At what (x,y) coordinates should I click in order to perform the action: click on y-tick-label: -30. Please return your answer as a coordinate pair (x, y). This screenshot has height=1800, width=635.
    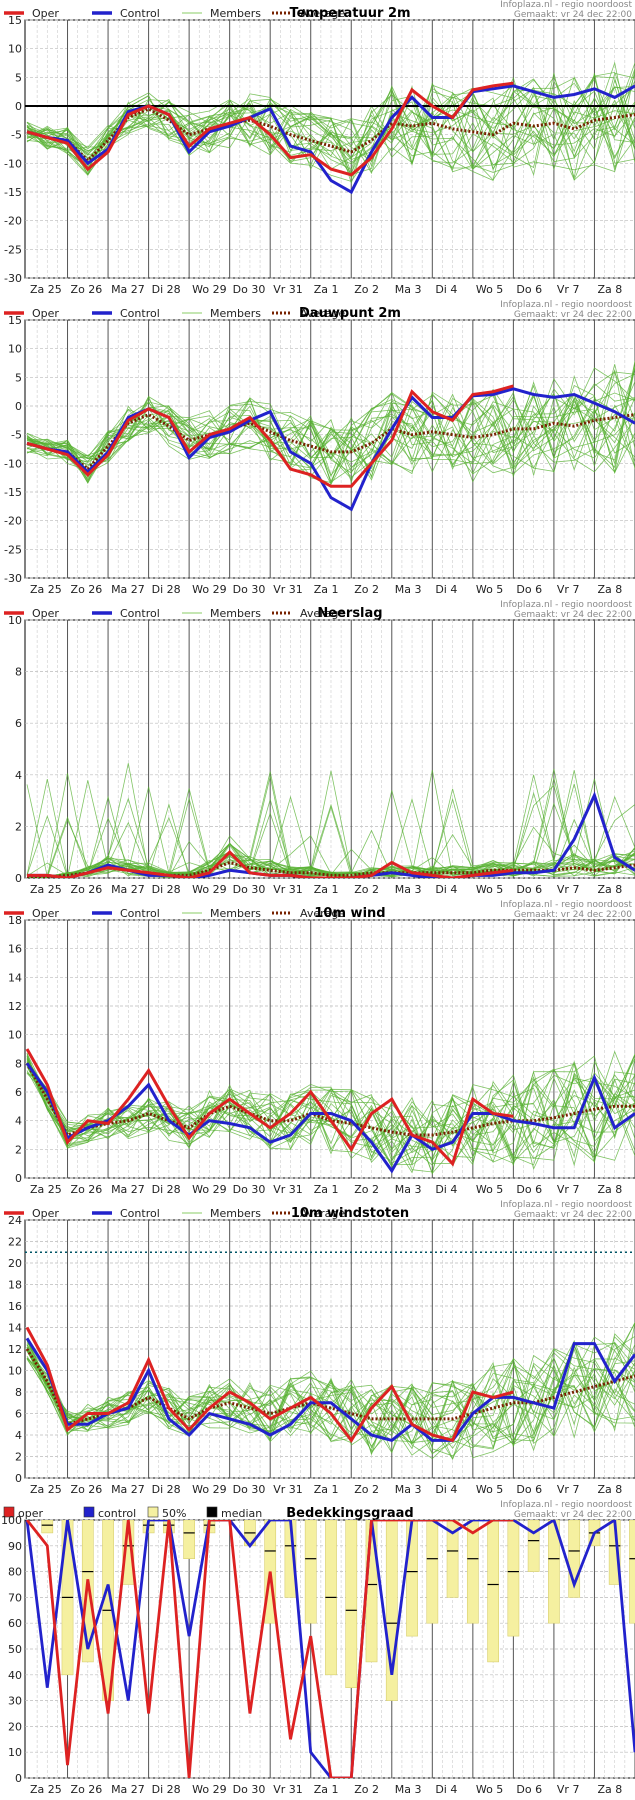
    Looking at the image, I should click on (13, 278).